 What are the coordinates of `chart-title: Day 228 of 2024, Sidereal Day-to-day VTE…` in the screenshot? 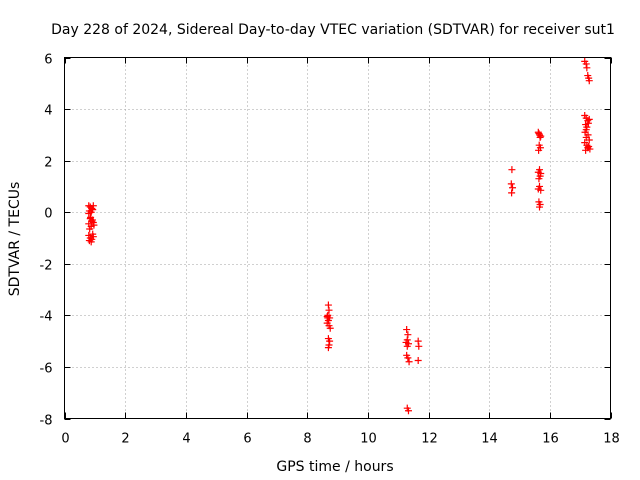 It's located at (333, 30).